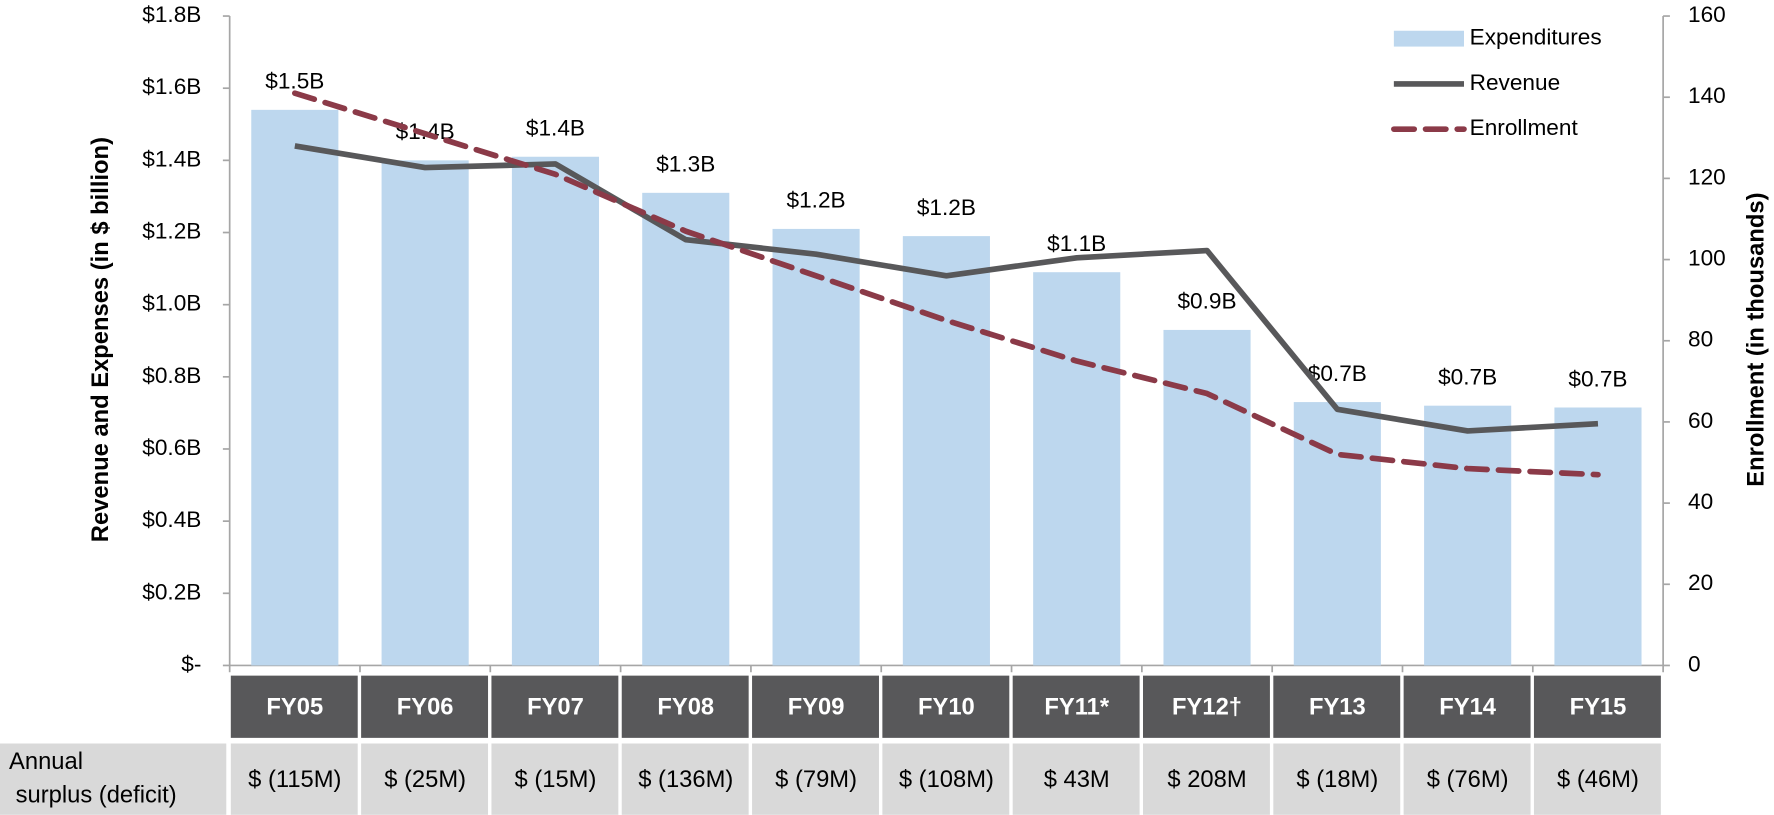 This screenshot has height=815, width=1774. I want to click on y2-axis-label: Enrollment (in thousands), so click(1755, 340).